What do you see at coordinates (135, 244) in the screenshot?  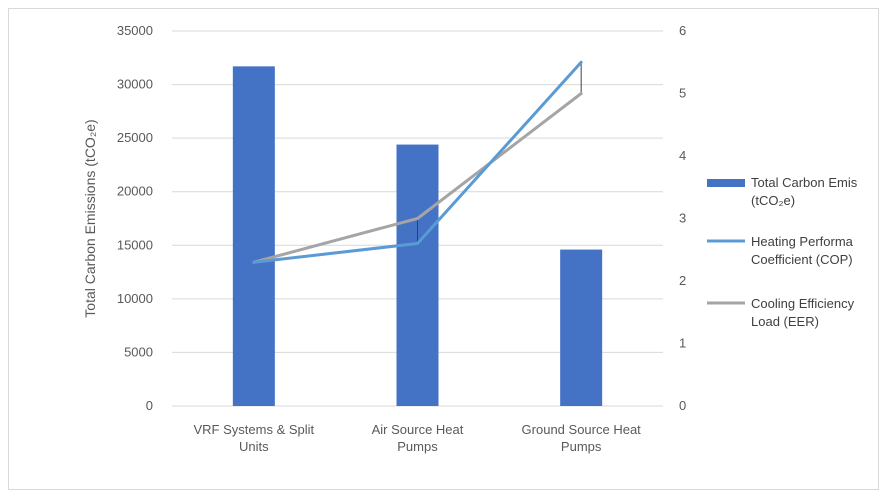 I see `y-tick-label: 15000` at bounding box center [135, 244].